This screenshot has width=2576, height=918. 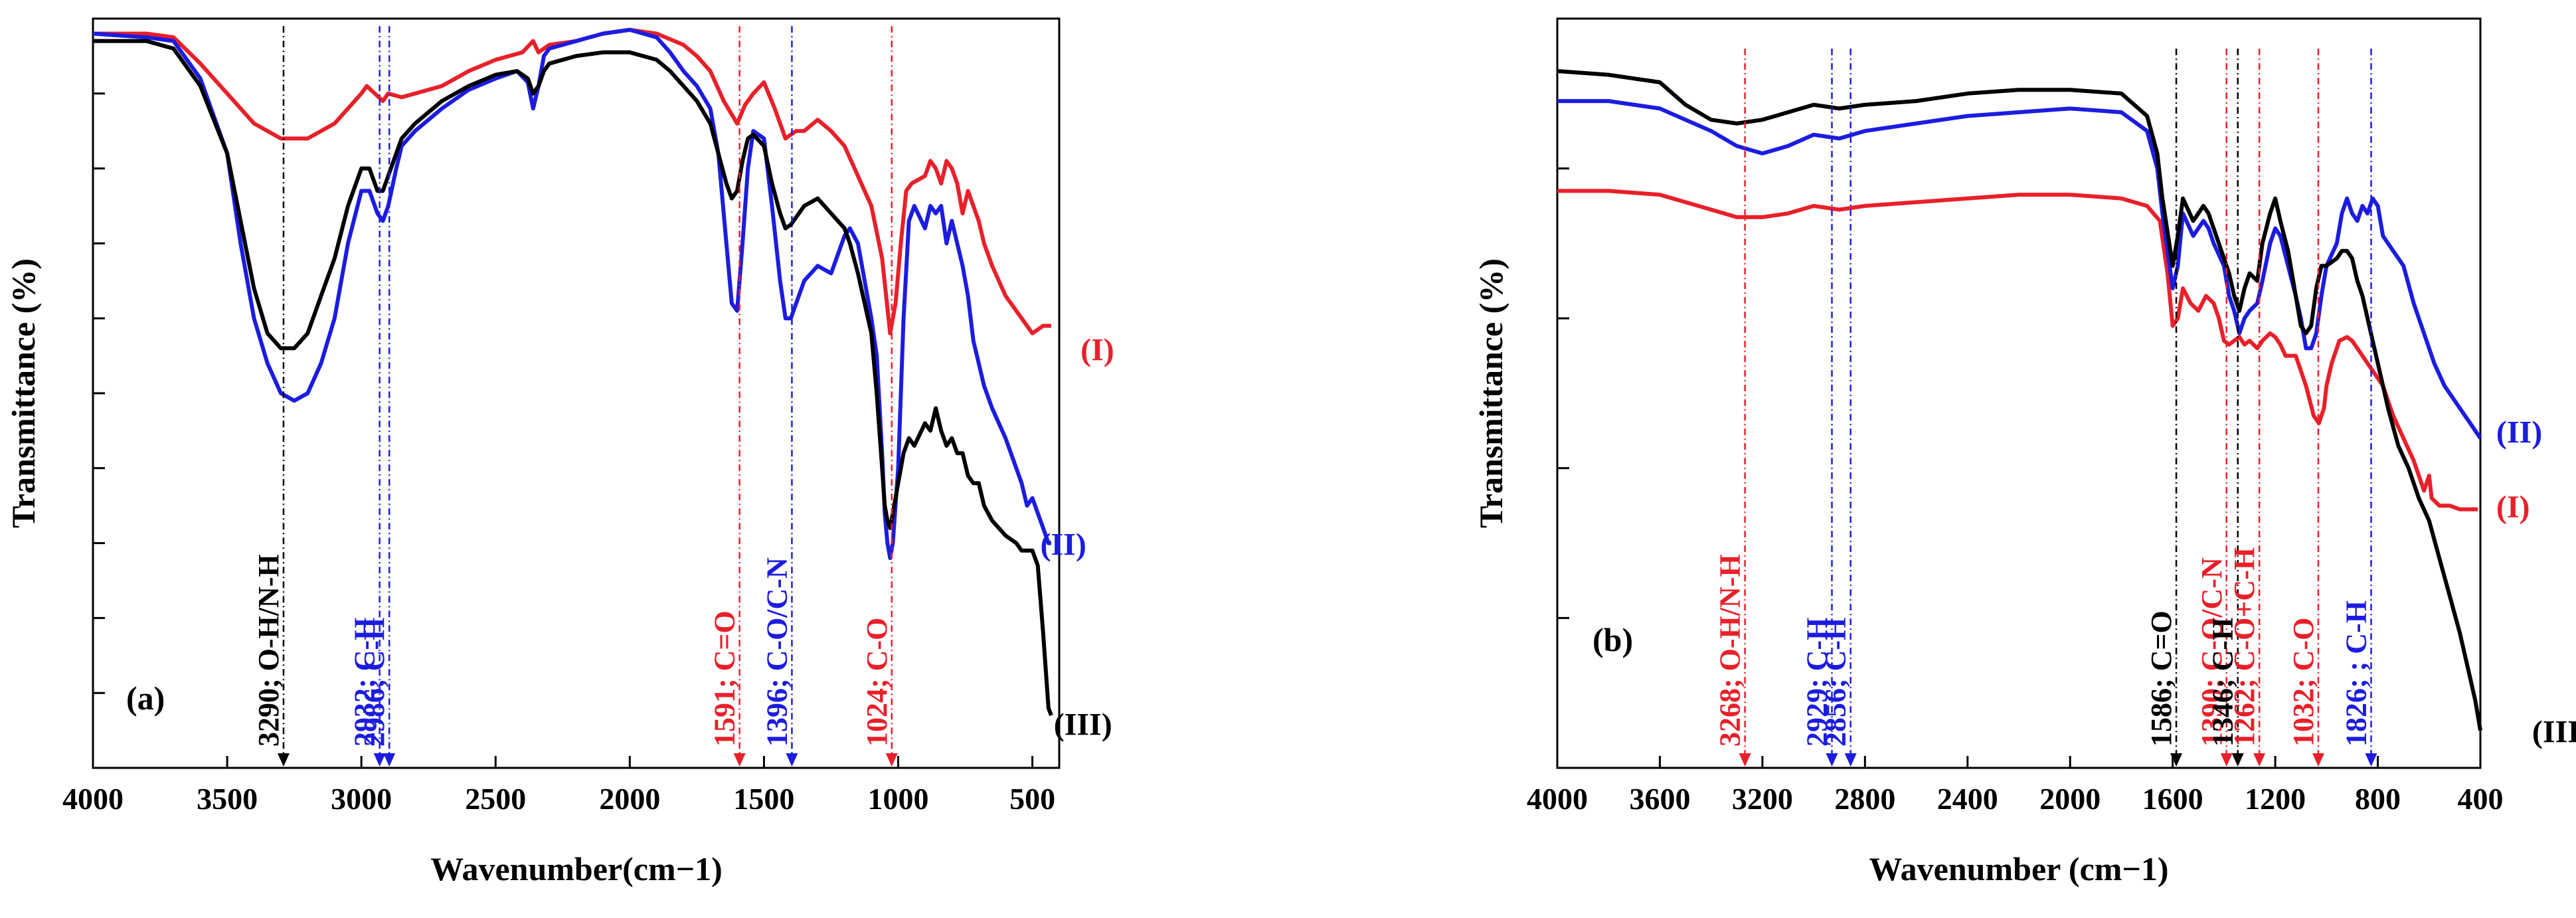 I want to click on x-axis-title: Wavenumber (cm−1), so click(x=2018, y=869).